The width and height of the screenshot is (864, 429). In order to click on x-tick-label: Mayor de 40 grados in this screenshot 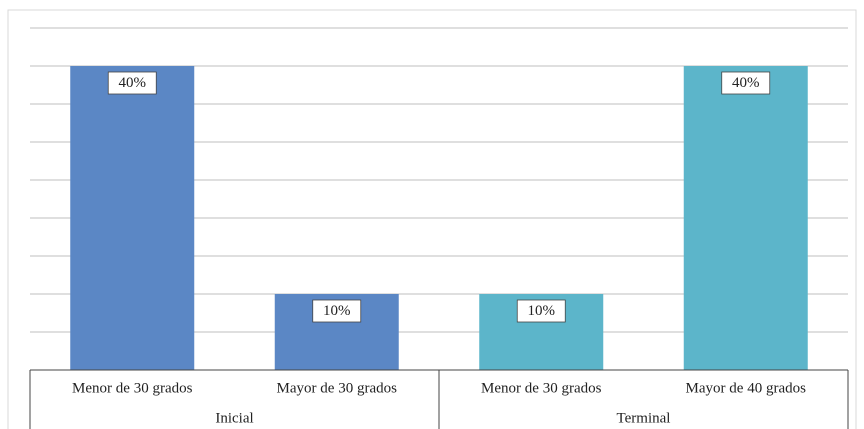, I will do `click(746, 388)`.